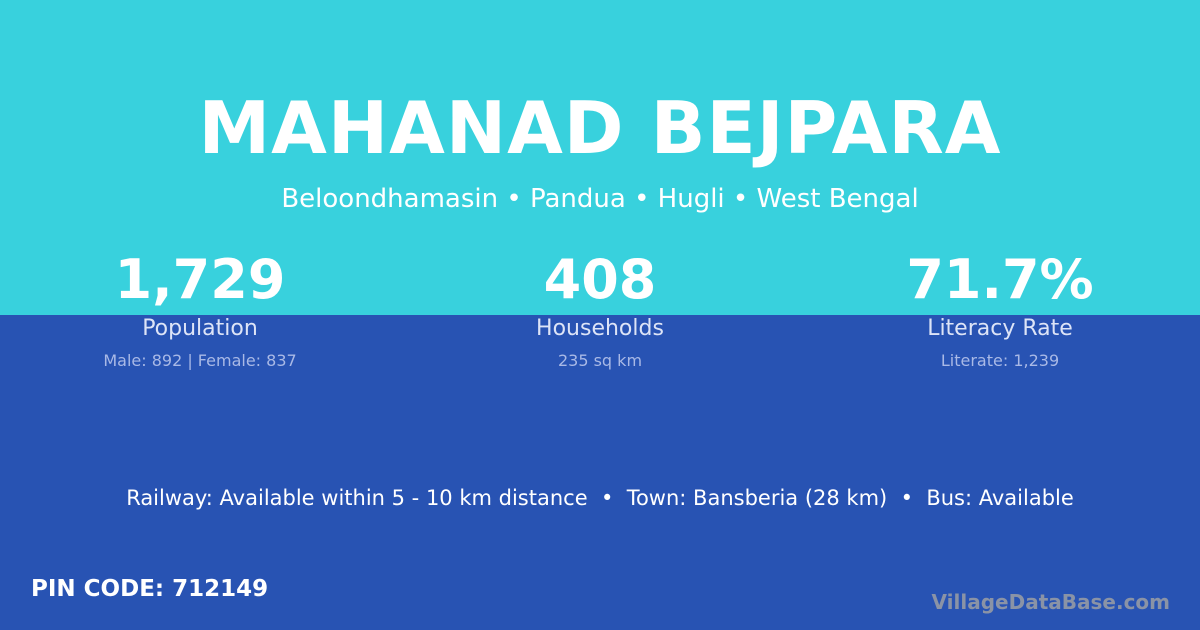 The height and width of the screenshot is (630, 1200). I want to click on stat-population: 1,729 Population Male: 892 | Female: 837, so click(200, 309).